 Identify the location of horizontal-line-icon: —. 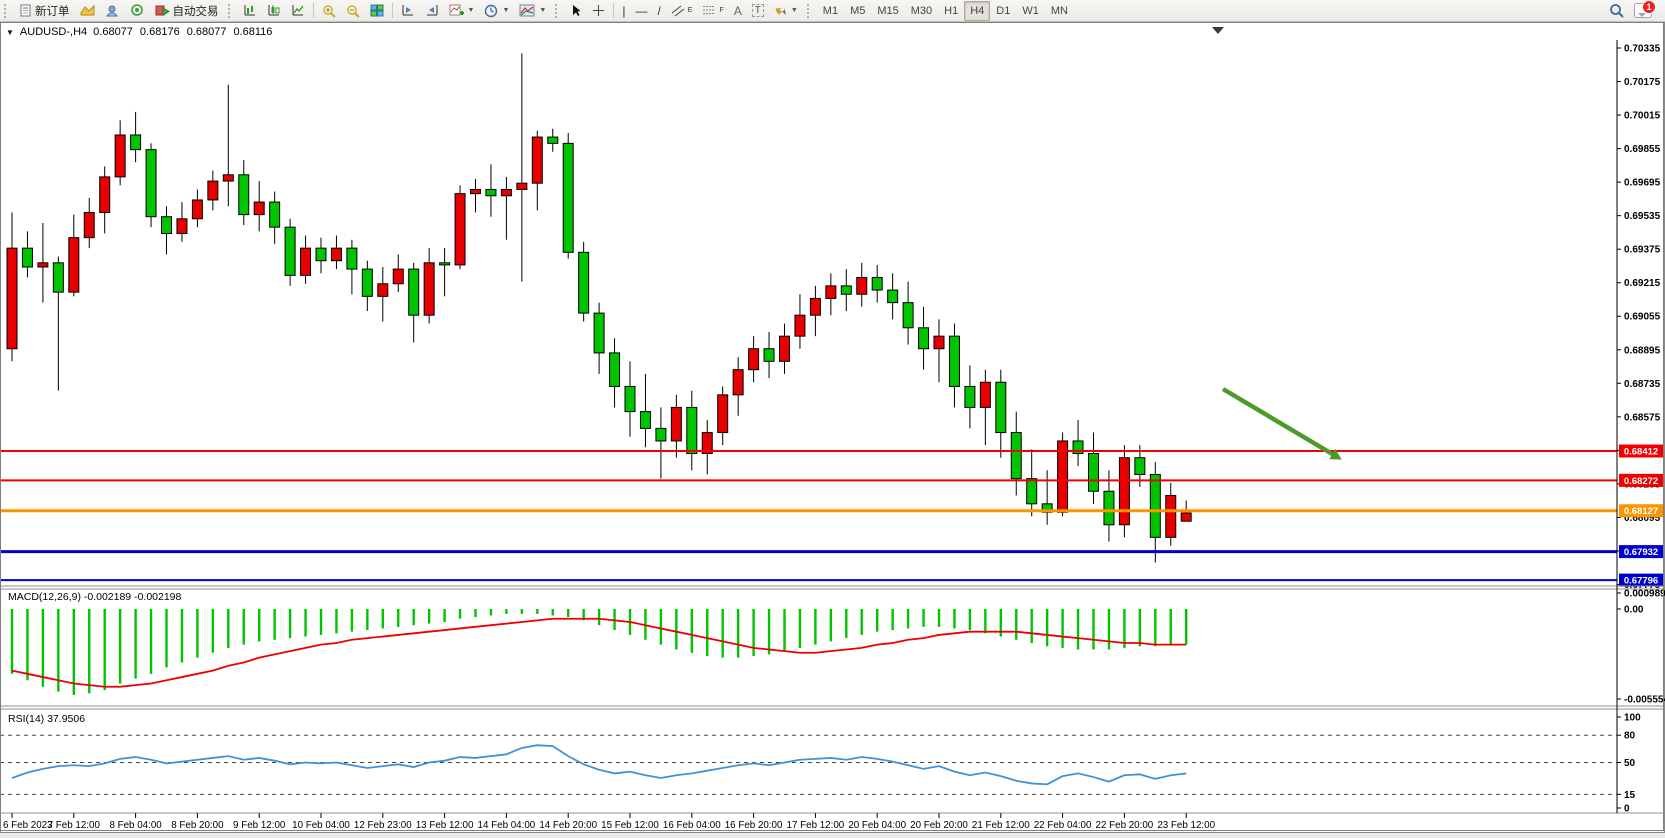
(641, 10).